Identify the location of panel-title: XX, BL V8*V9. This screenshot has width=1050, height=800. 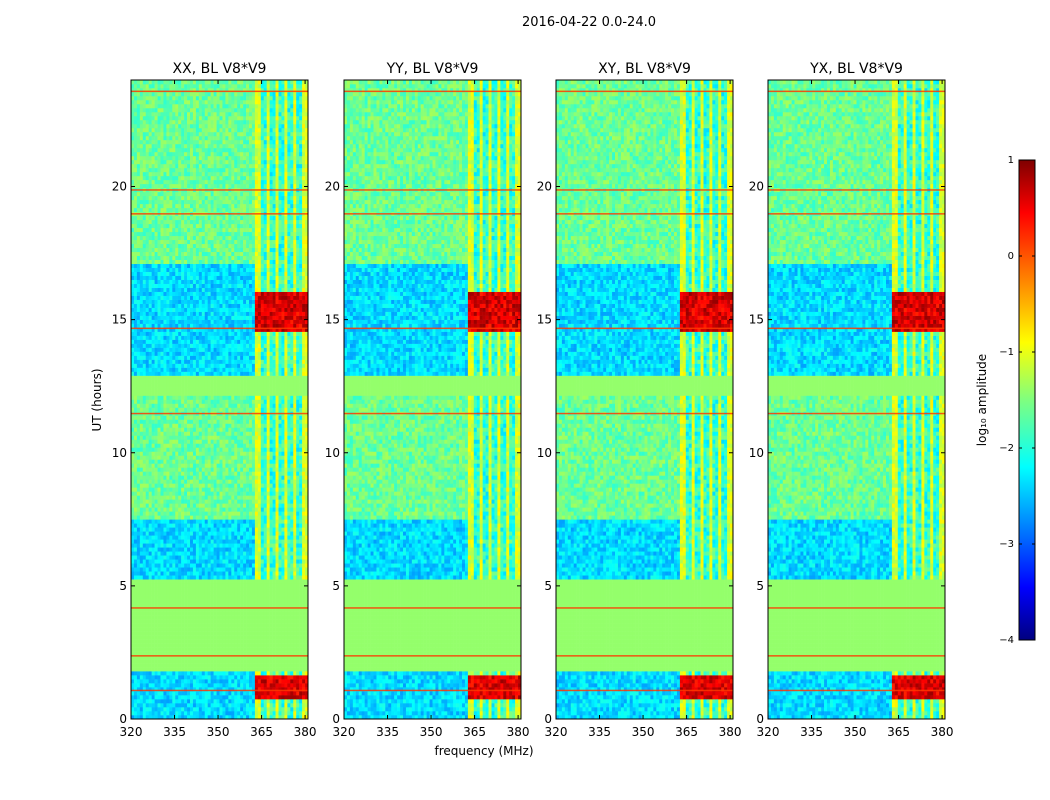
(220, 69).